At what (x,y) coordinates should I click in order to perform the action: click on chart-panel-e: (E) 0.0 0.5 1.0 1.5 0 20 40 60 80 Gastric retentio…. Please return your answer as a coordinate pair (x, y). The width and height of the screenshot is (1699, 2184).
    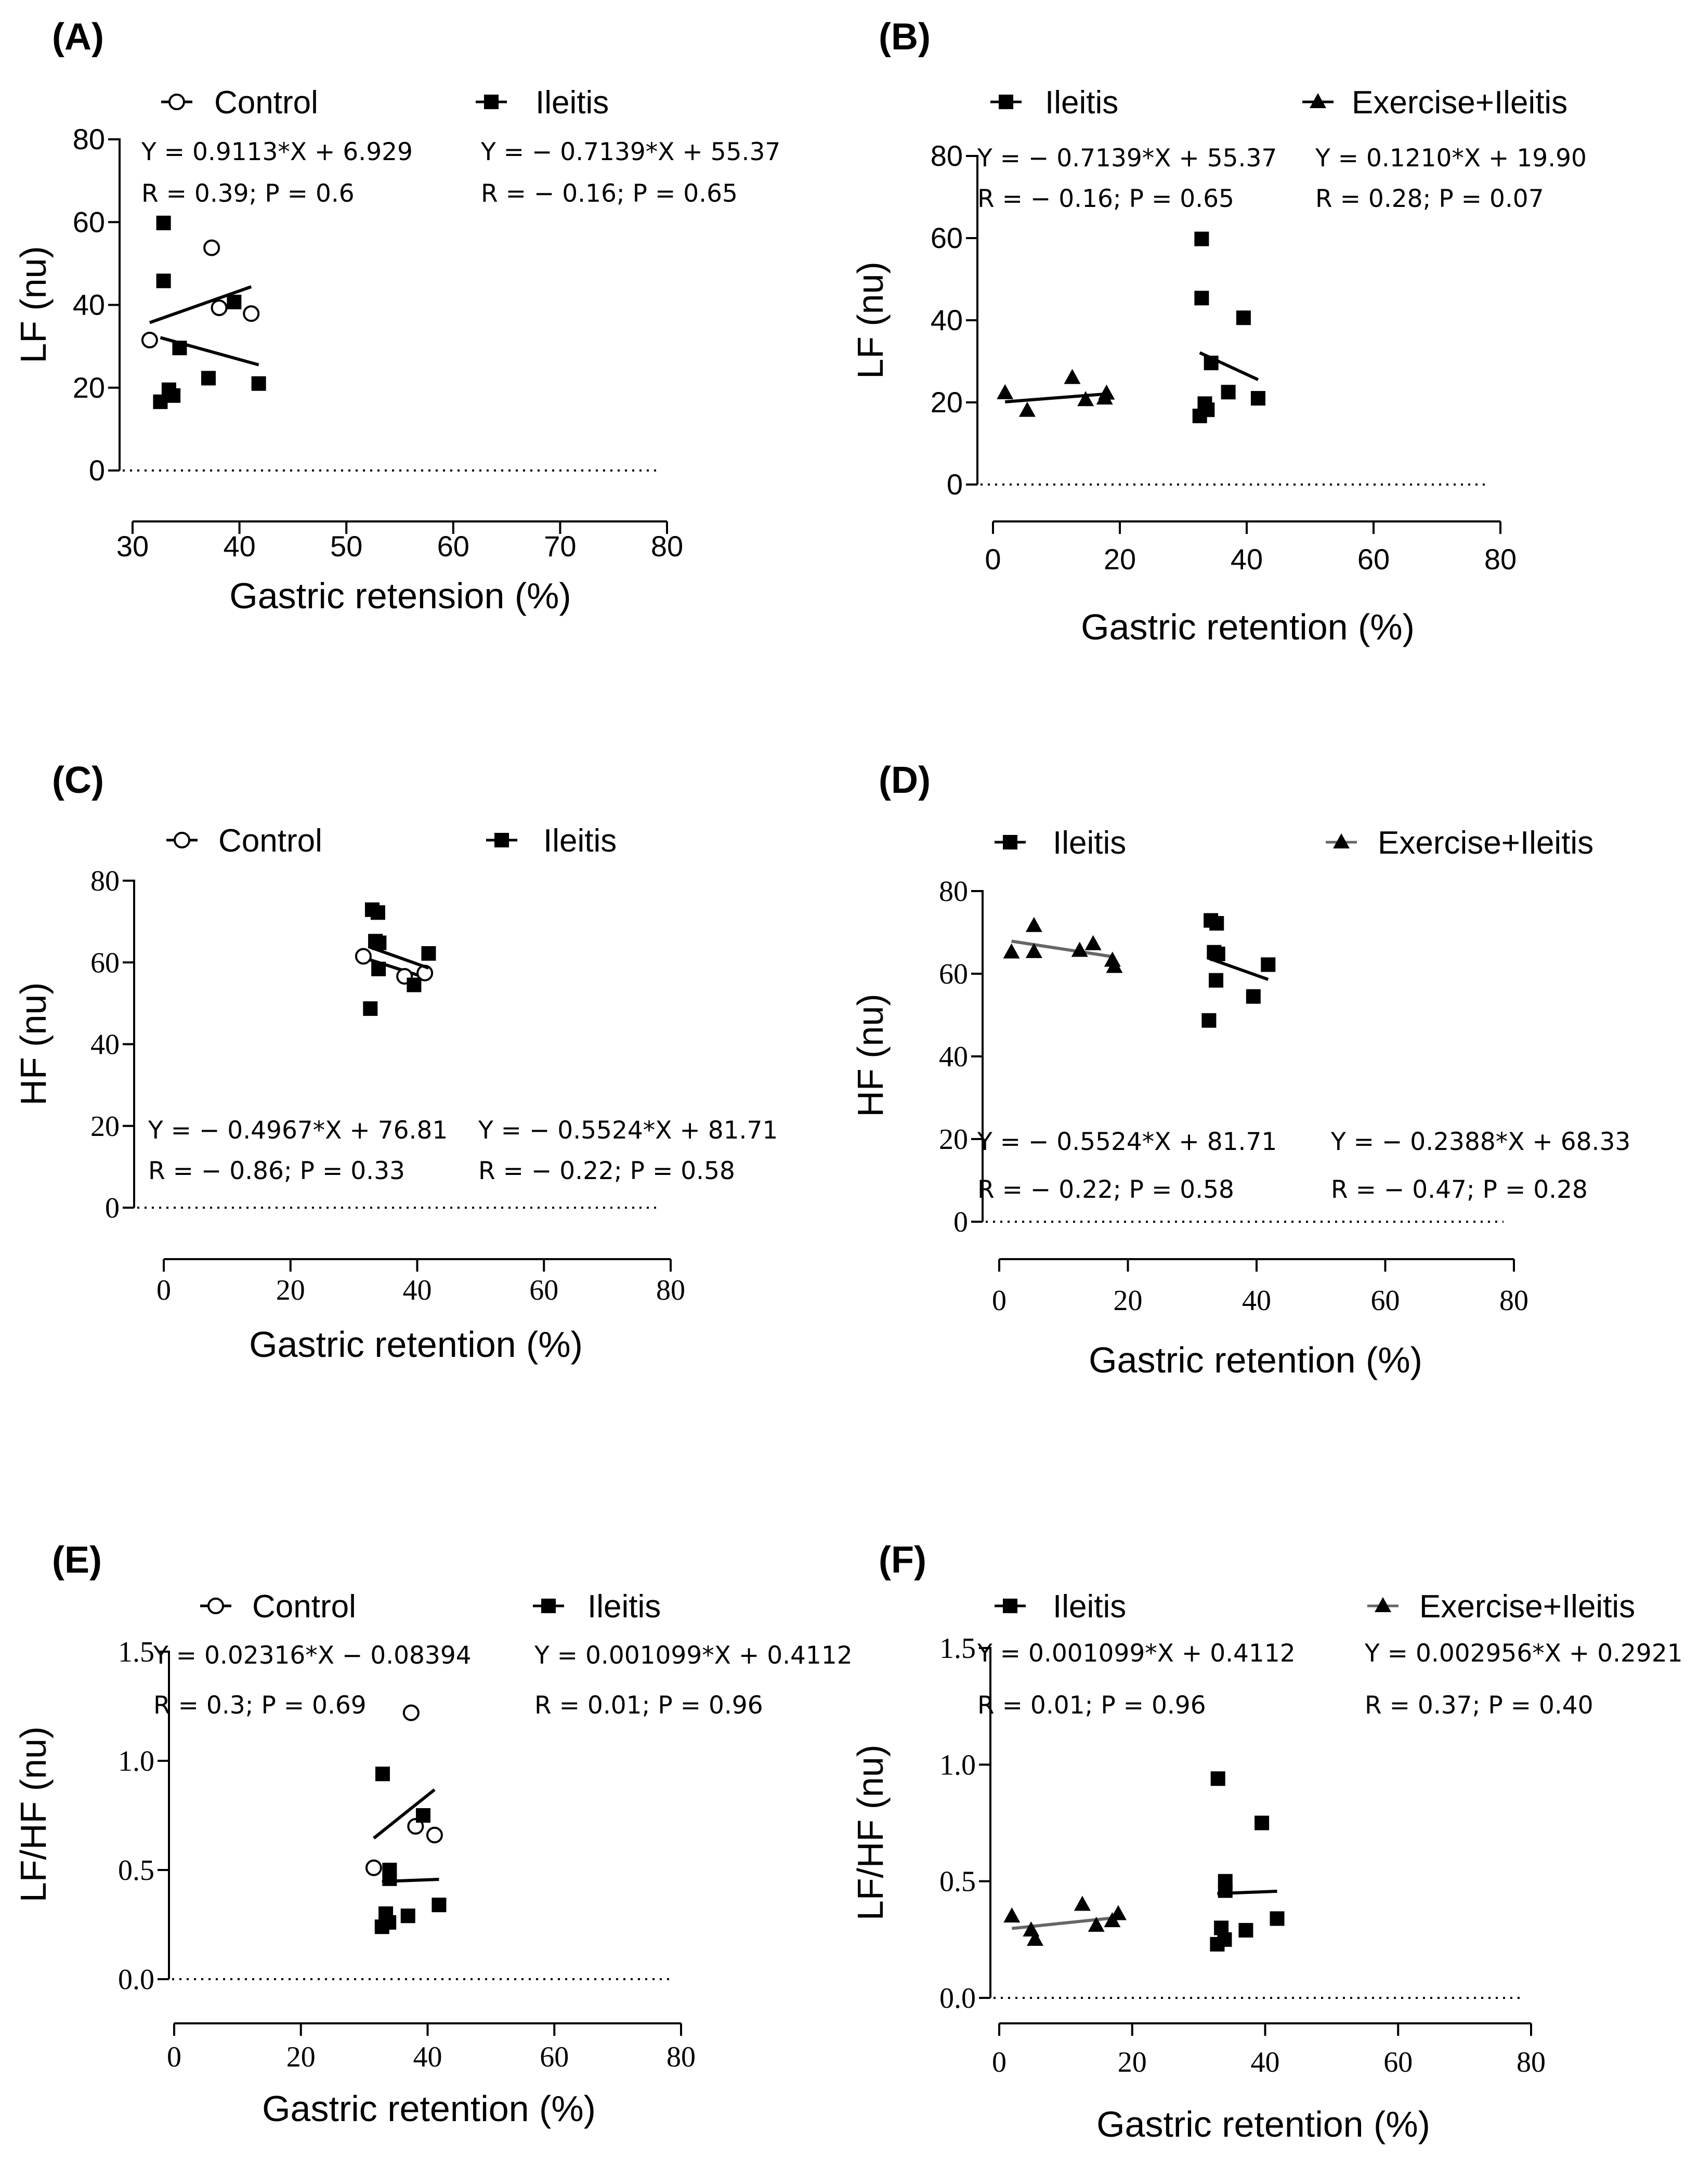
    Looking at the image, I should click on (433, 1834).